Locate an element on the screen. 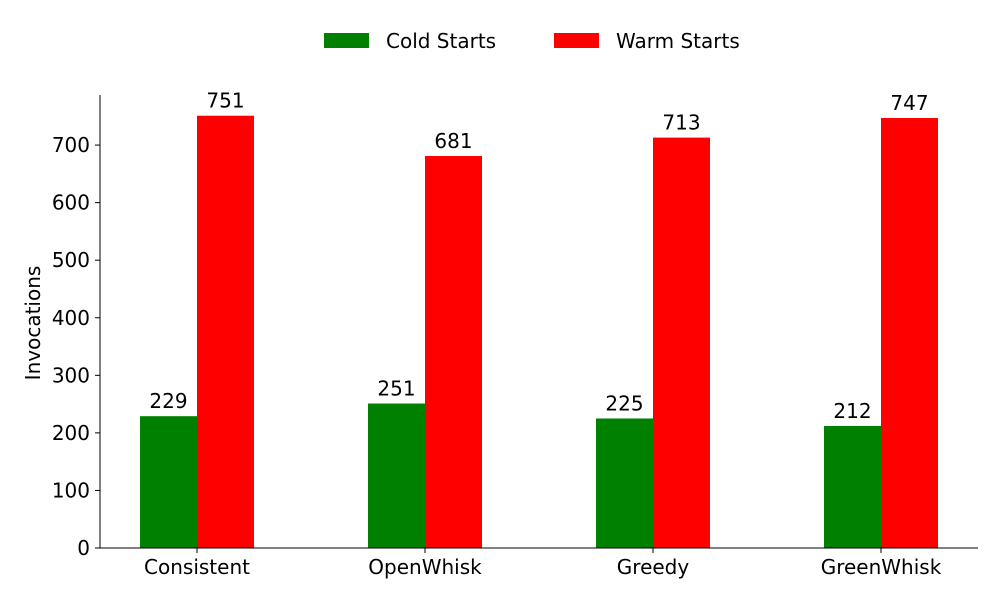 The image size is (1000, 600). bar-warm-starts-openwhisk is located at coordinates (453, 352).